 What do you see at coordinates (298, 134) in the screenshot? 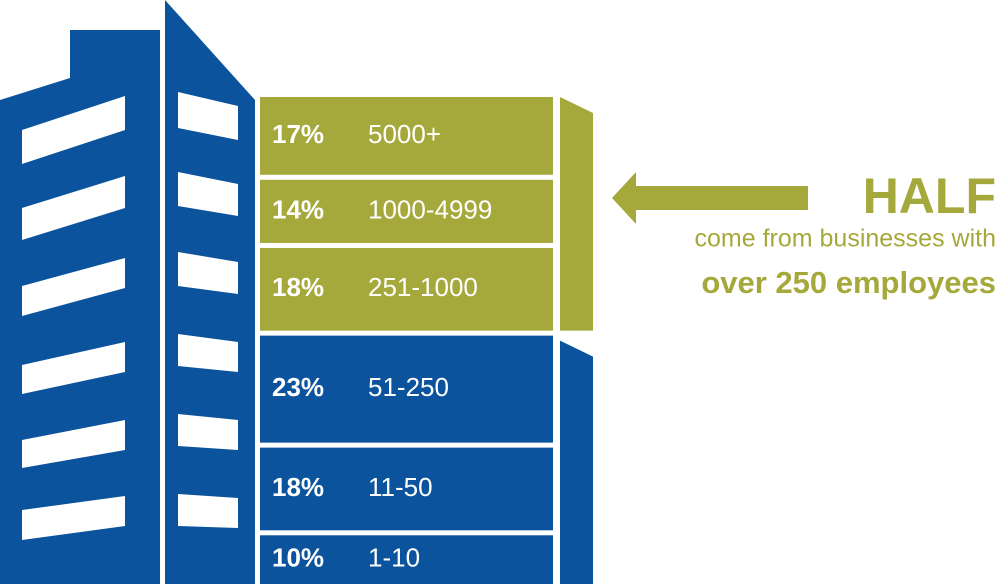
I see `value-label: 17%` at bounding box center [298, 134].